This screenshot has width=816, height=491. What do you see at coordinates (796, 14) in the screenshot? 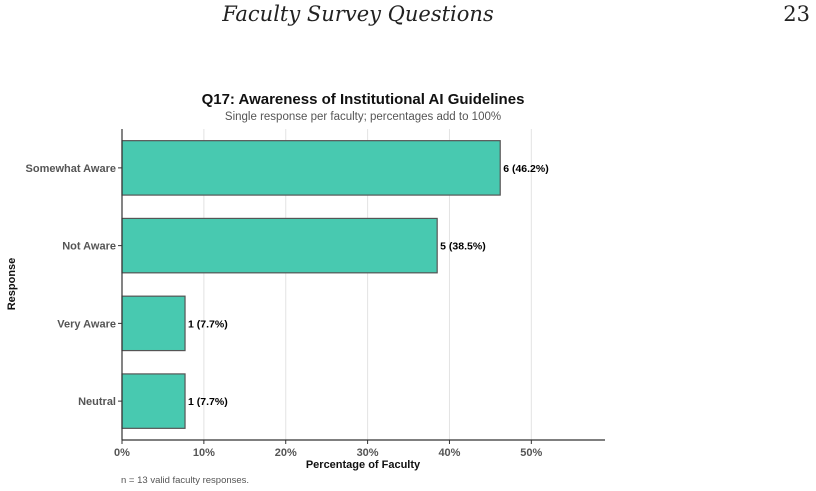
I see `page-number: 23` at bounding box center [796, 14].